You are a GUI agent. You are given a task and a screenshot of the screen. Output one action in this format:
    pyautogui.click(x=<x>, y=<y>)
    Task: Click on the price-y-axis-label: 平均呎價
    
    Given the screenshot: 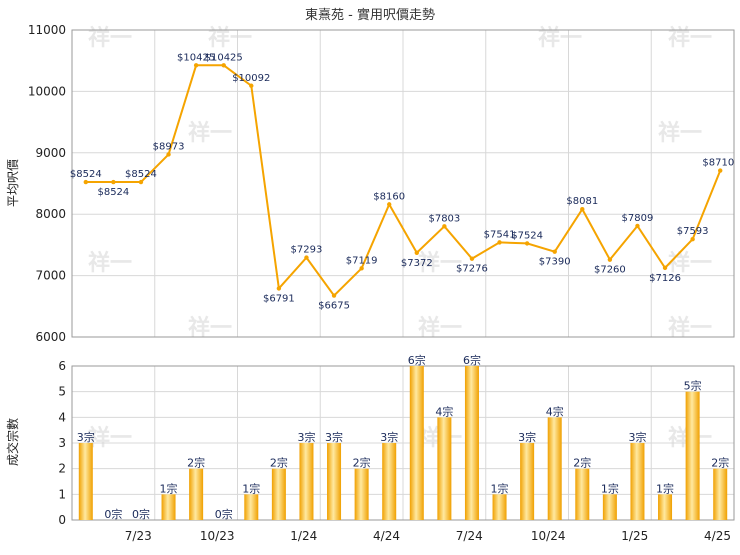 What is the action you would take?
    pyautogui.click(x=13, y=183)
    